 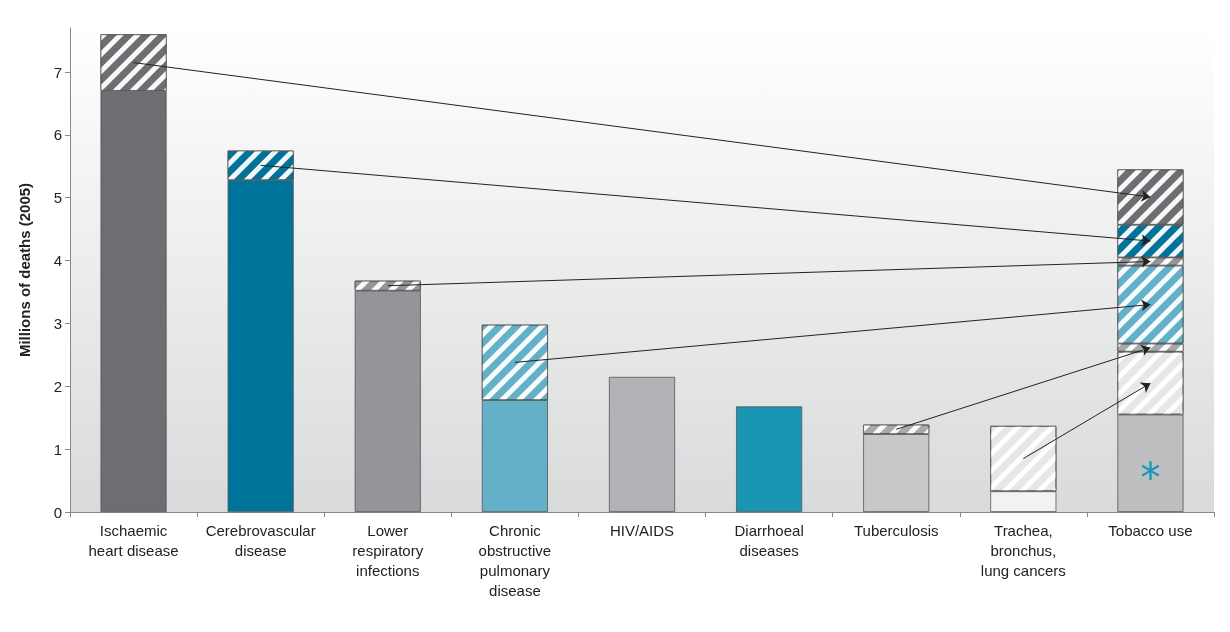 What do you see at coordinates (642, 530) in the screenshot?
I see `x-tick-label: HIV/AIDS` at bounding box center [642, 530].